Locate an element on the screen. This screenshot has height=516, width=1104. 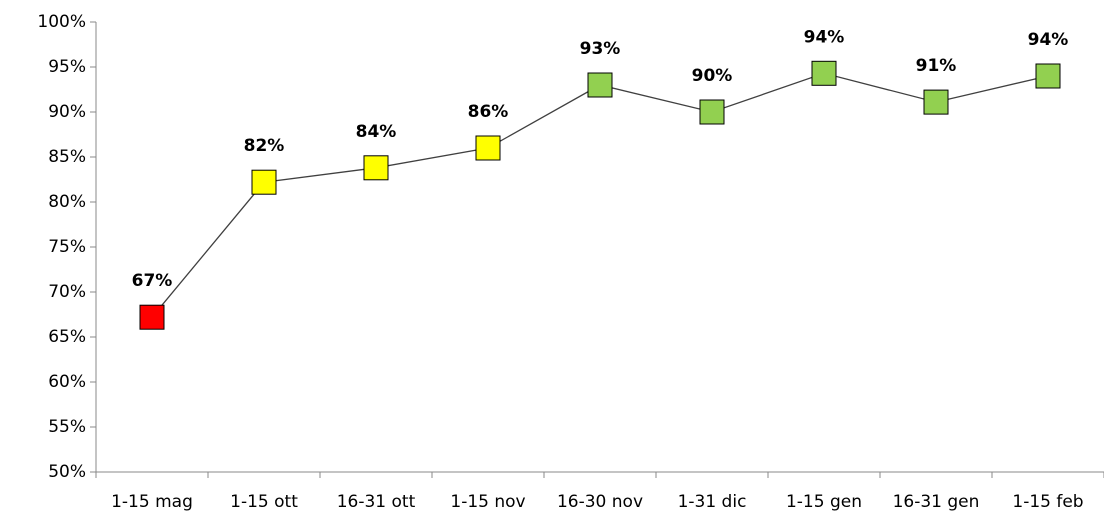
x-tick-label: 1-15 mag is located at coordinates (152, 502).